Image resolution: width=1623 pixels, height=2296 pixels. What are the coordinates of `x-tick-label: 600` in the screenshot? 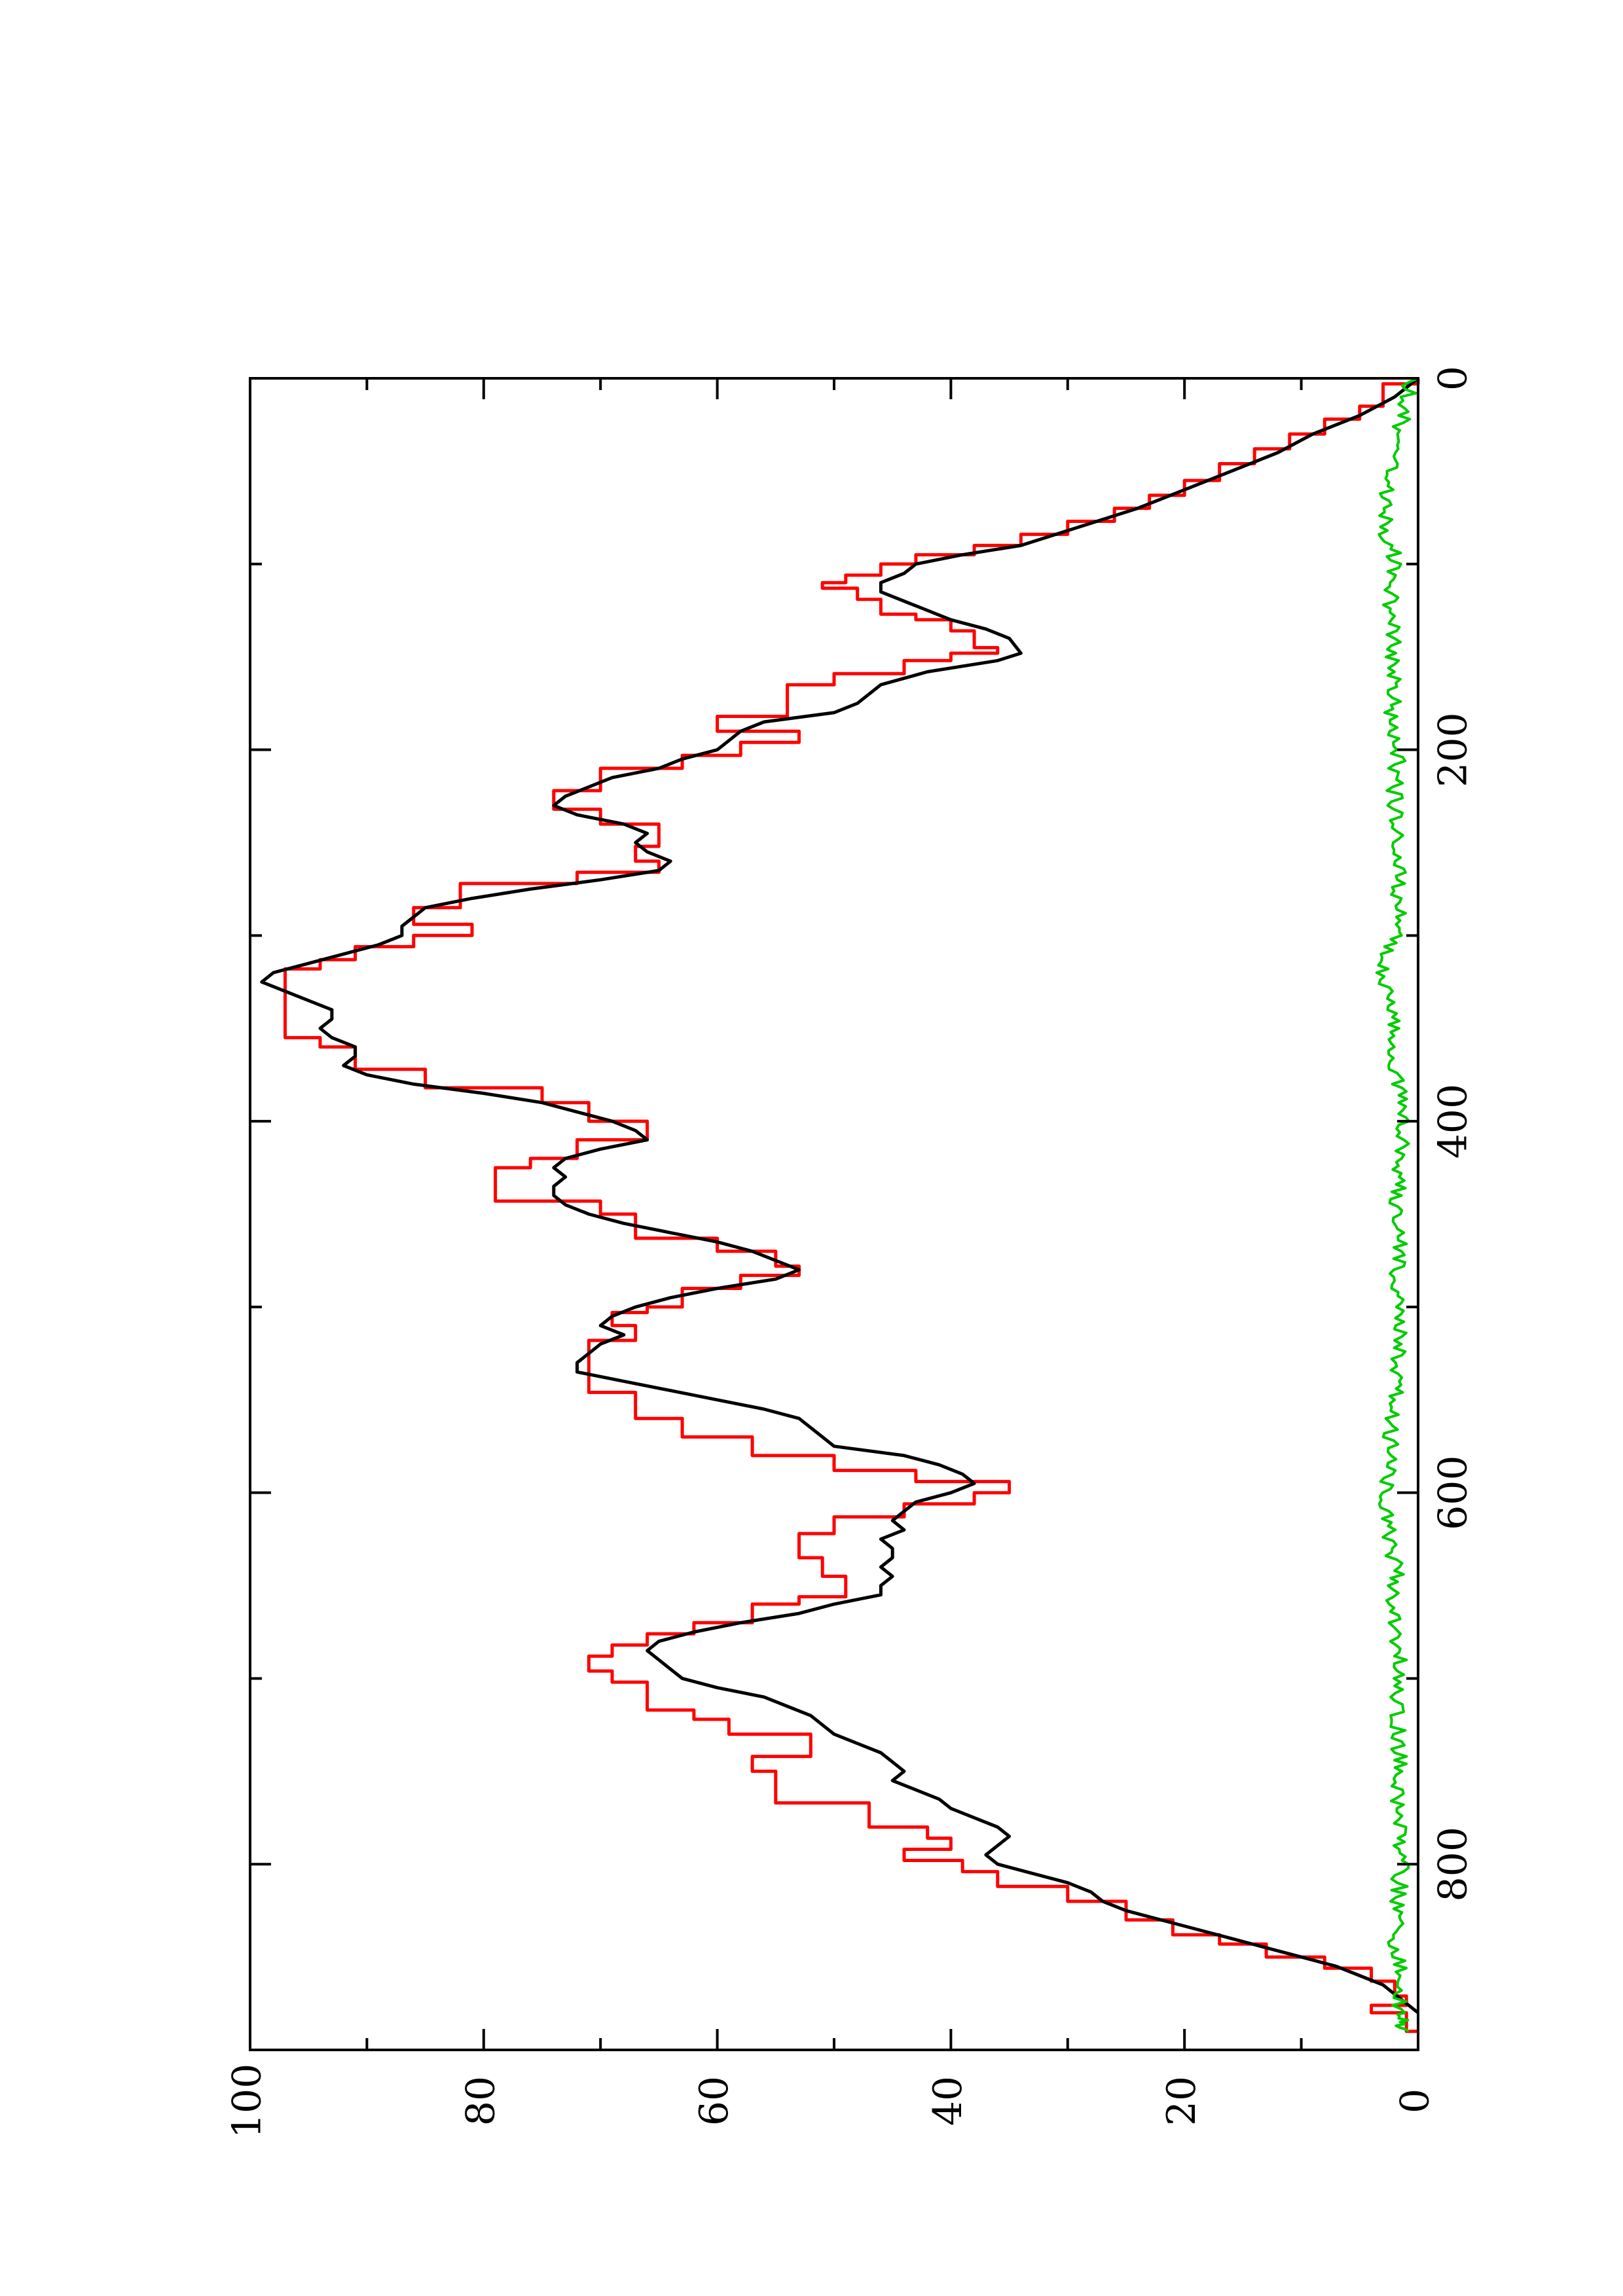 It's located at (1453, 1492).